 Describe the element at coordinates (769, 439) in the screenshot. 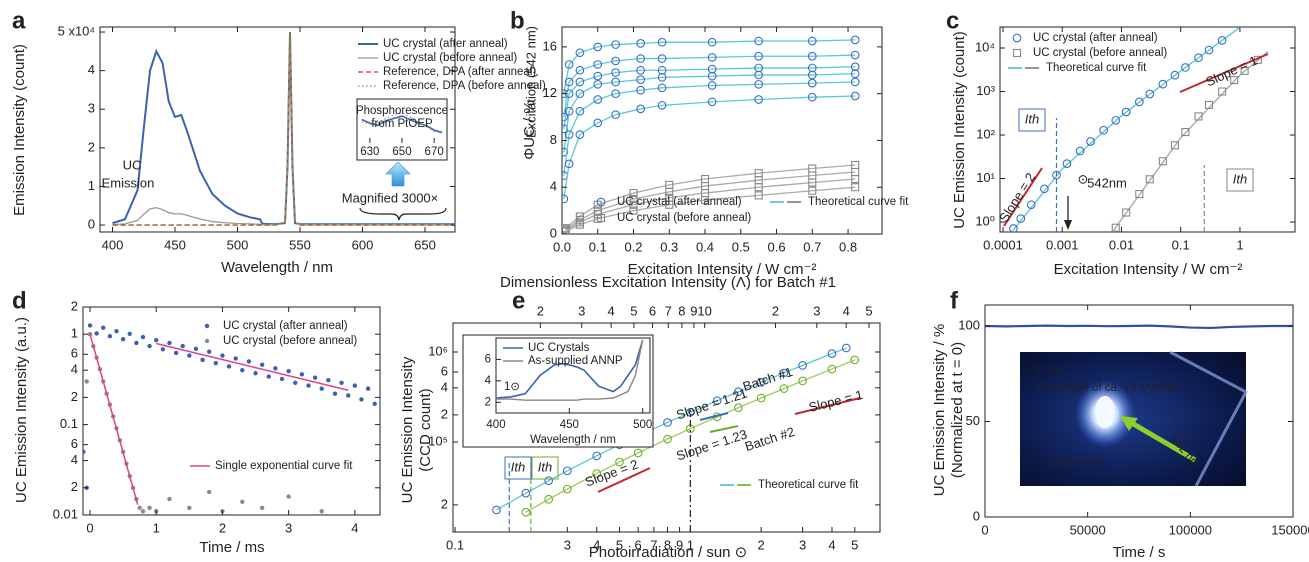

I see `annotation: Batch #2` at that location.